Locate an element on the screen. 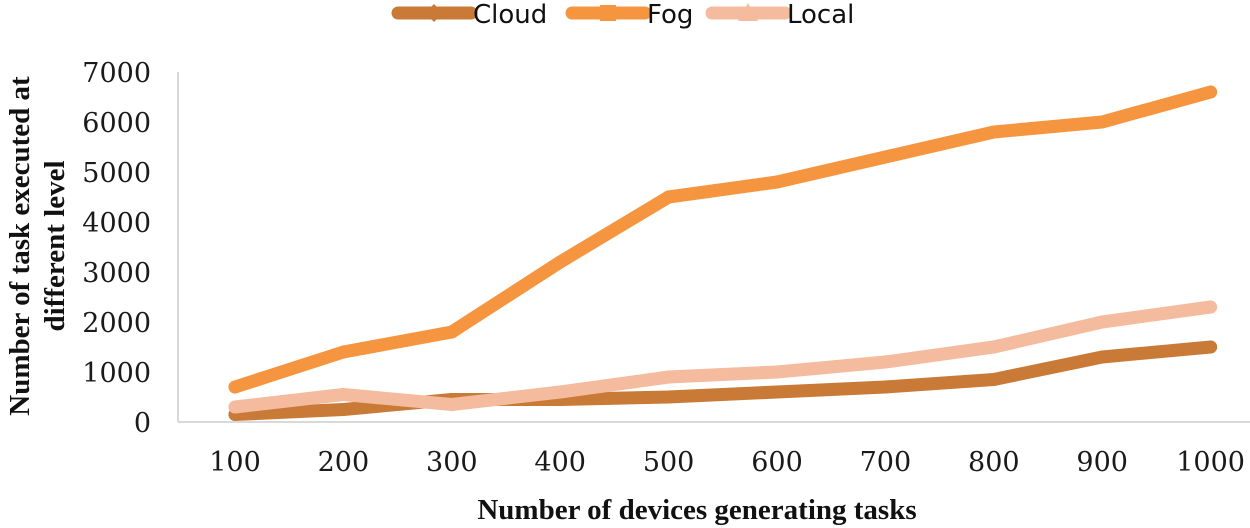  square-marker-icon is located at coordinates (608, 13).